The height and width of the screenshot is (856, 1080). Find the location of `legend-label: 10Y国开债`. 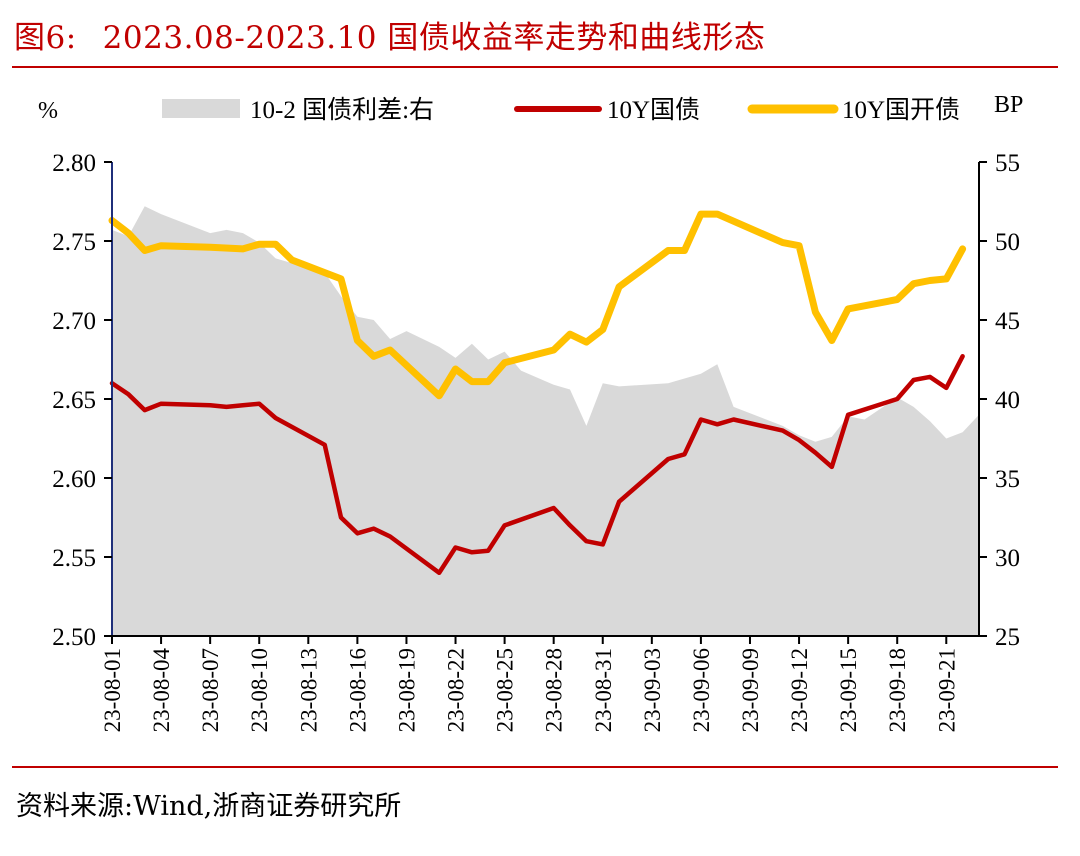

legend-label: 10Y国开债 is located at coordinates (901, 110).